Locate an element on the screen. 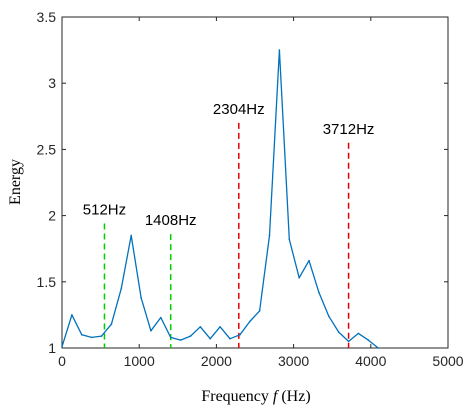 This screenshot has height=413, width=474. y-tick-label: 1 is located at coordinates (52, 348).